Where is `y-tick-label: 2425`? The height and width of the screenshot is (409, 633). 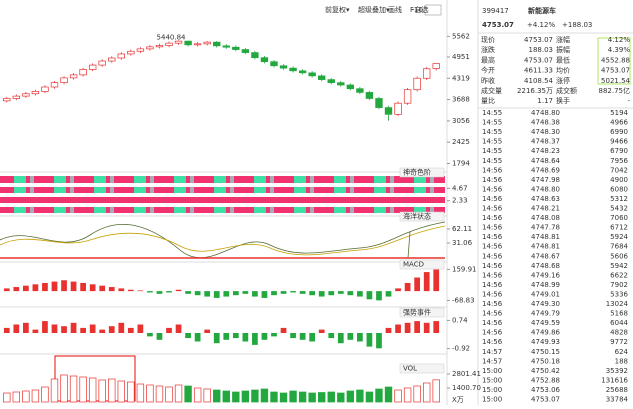 y-tick-label: 2425 is located at coordinates (461, 142).